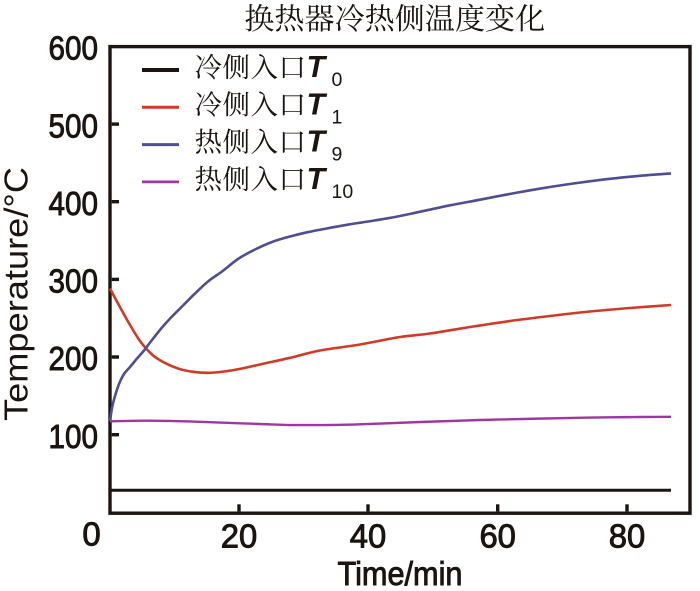 Image resolution: width=700 pixels, height=591 pixels. What do you see at coordinates (400, 573) in the screenshot?
I see `svg-text: Time/min` at bounding box center [400, 573].